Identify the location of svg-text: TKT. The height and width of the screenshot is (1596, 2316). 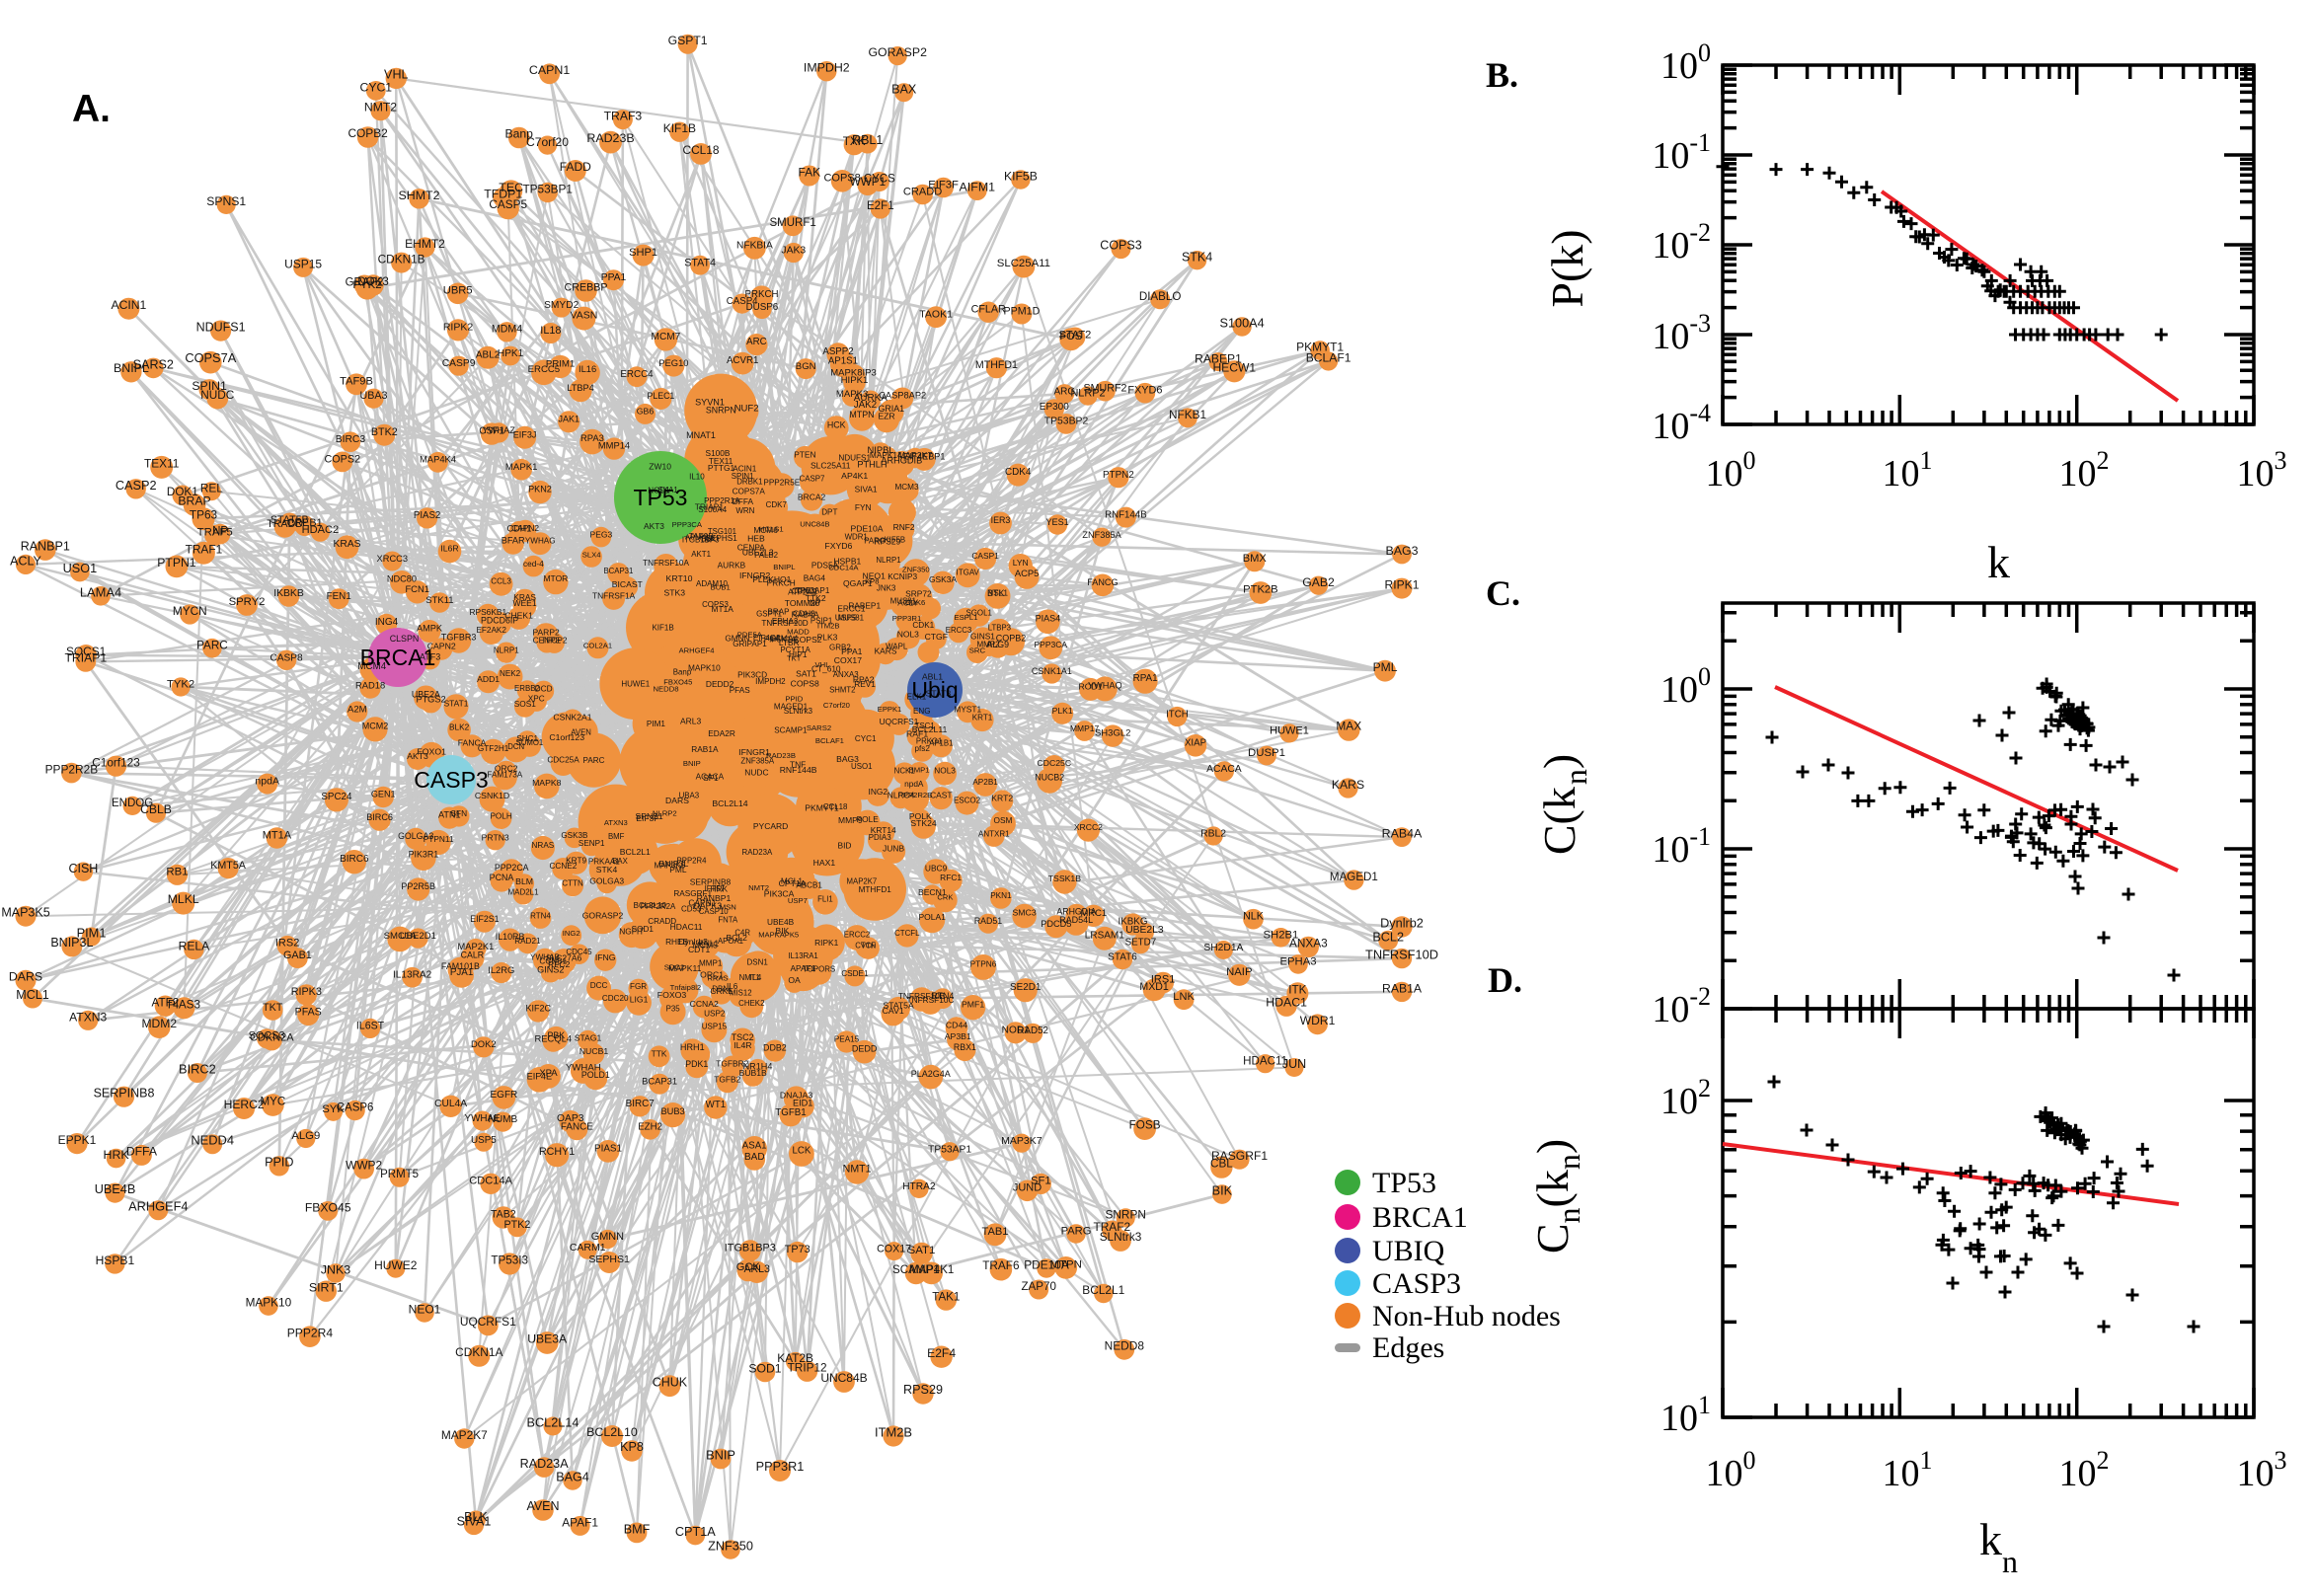
(273, 1008).